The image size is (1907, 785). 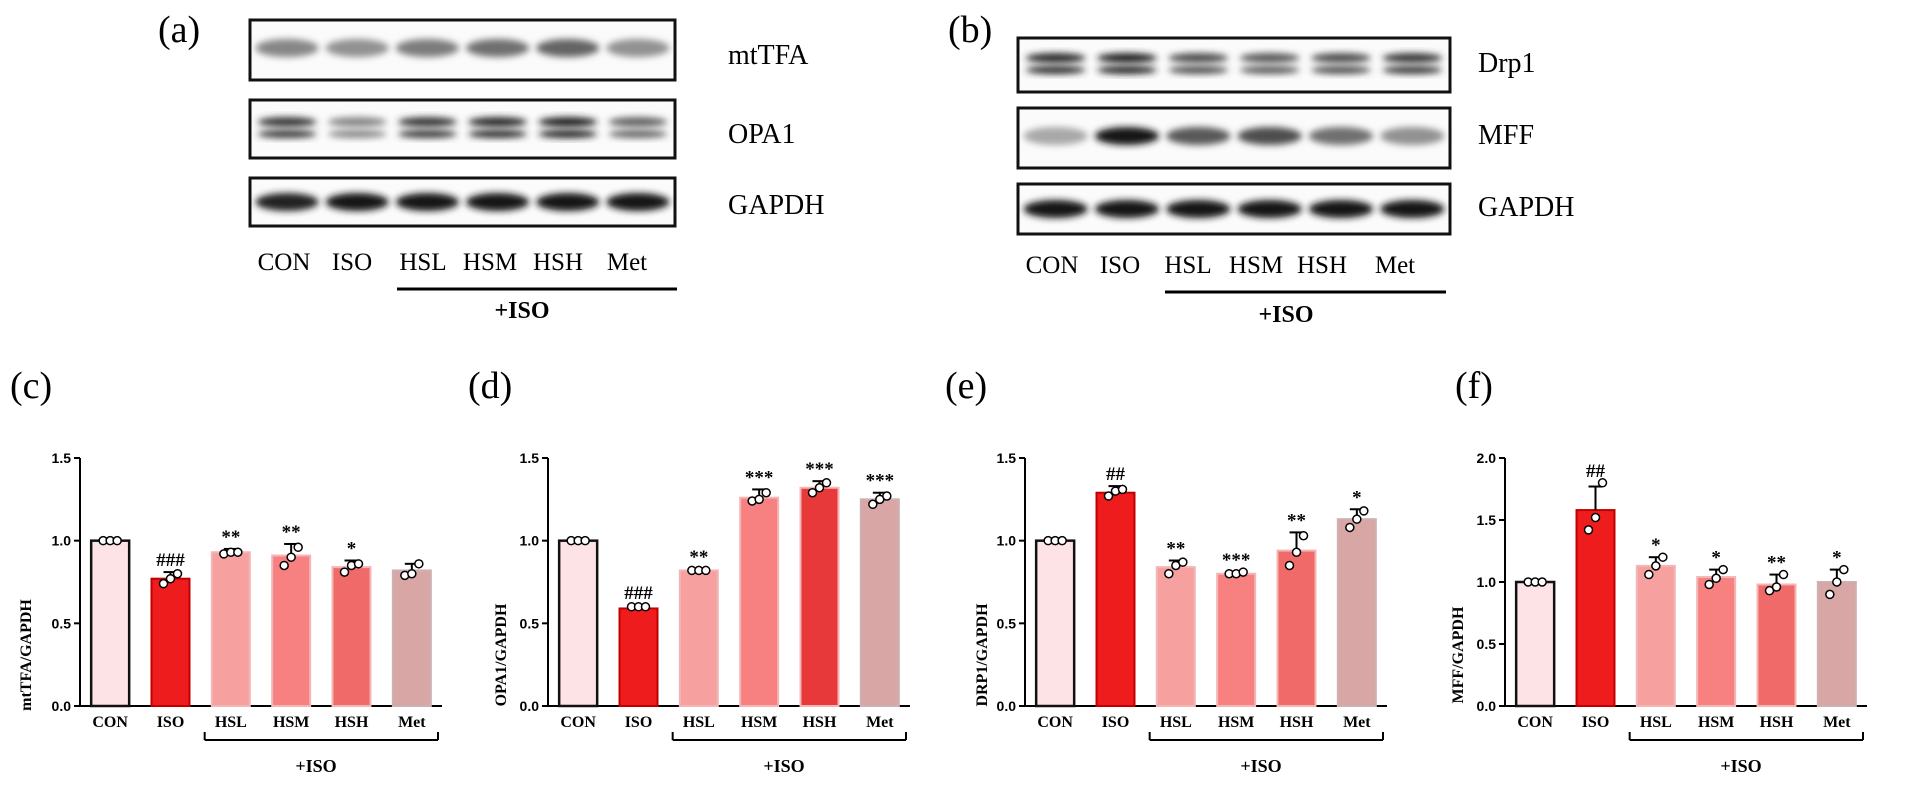 I want to click on band-hsh, so click(x=1341, y=58).